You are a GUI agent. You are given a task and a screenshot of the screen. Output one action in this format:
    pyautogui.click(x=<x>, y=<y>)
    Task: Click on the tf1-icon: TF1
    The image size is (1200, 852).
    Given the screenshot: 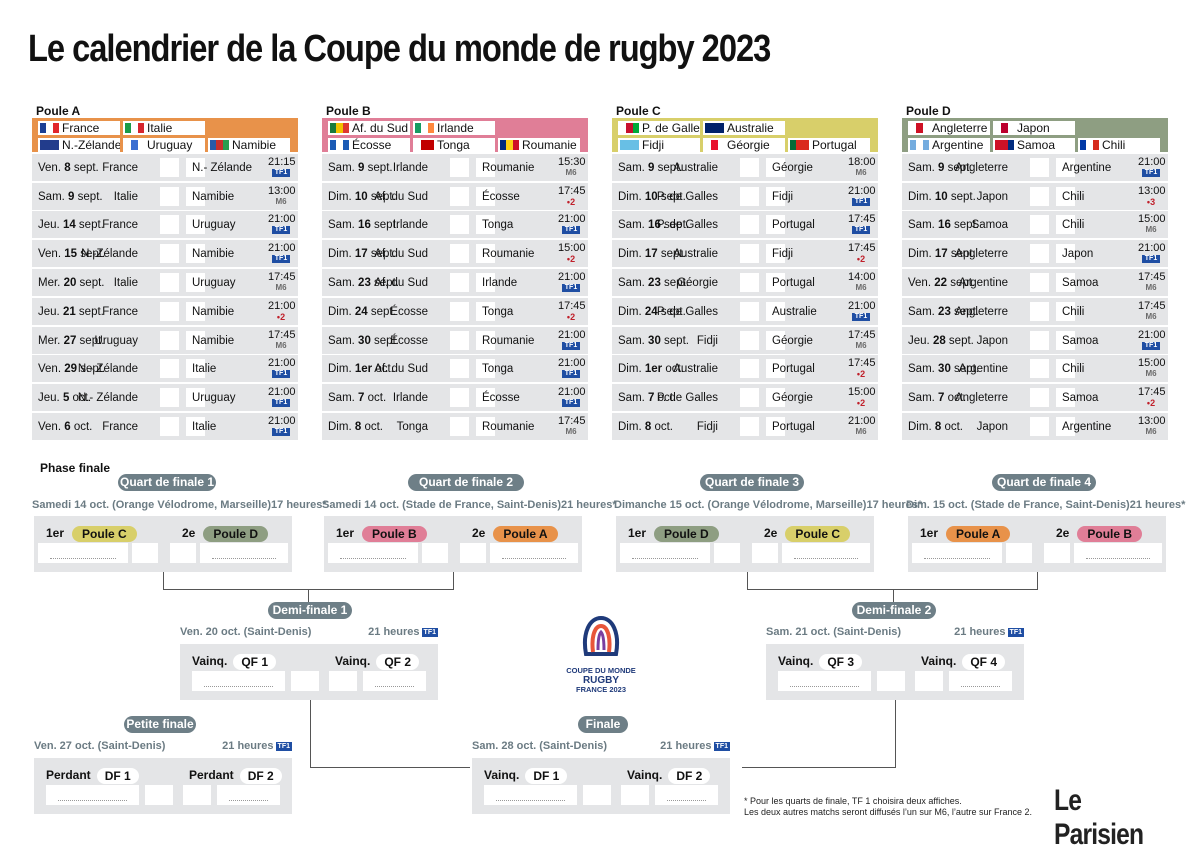 What is the action you would take?
    pyautogui.click(x=283, y=746)
    